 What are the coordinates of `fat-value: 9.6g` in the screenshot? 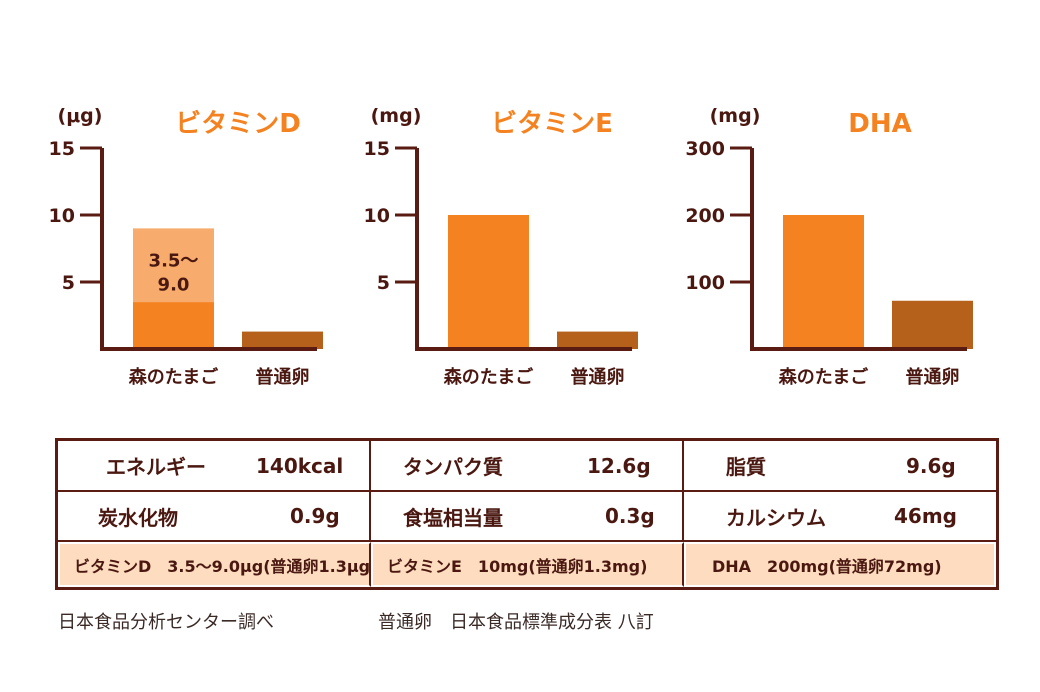 It's located at (931, 465).